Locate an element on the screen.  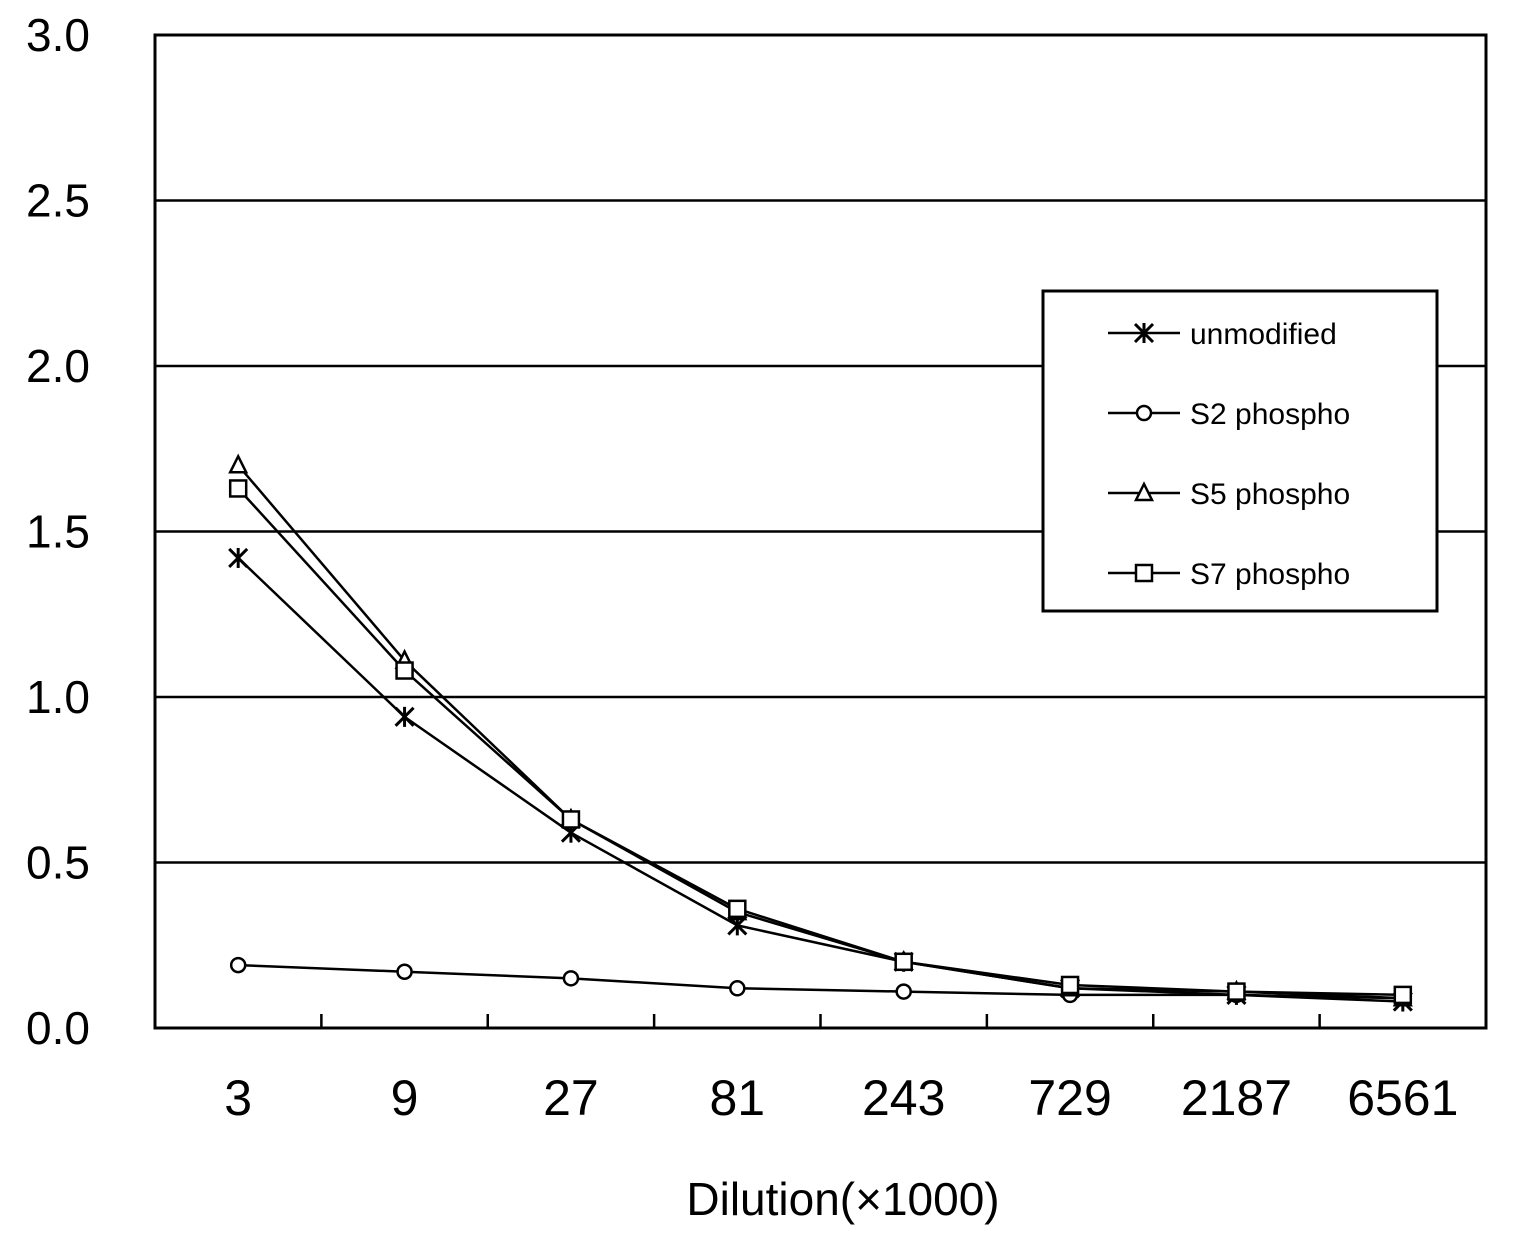
legend-label: unmodified is located at coordinates (1263, 334).